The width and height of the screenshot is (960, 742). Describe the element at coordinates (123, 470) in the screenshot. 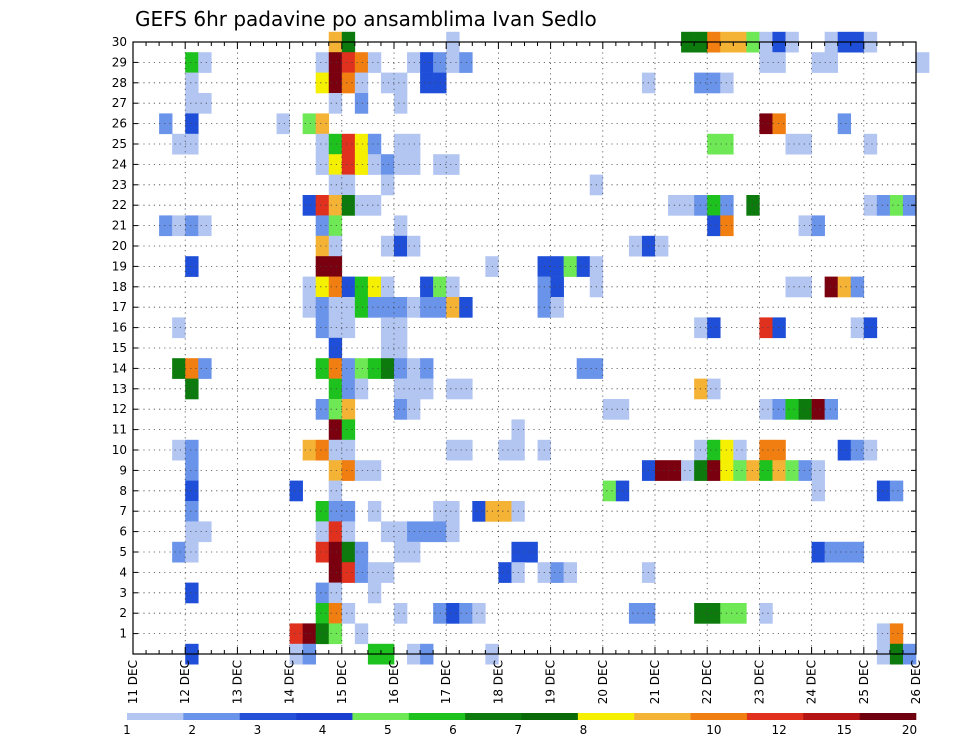

I see `y-tick-label: 9` at that location.